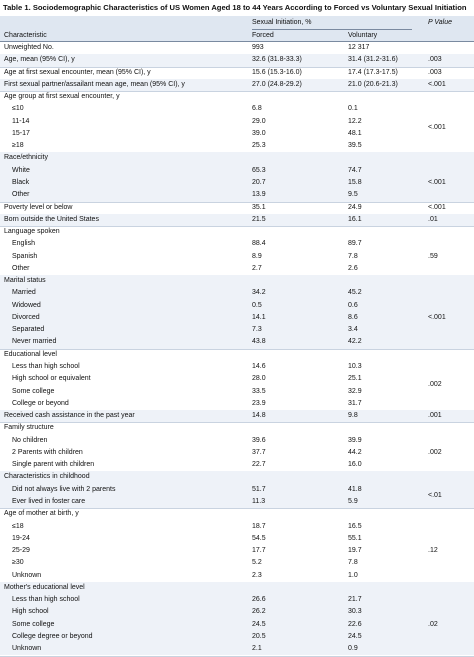 Image resolution: width=474 pixels, height=657 pixels. Describe the element at coordinates (18, 526) in the screenshot. I see `sub-row-label: ≤18` at that location.